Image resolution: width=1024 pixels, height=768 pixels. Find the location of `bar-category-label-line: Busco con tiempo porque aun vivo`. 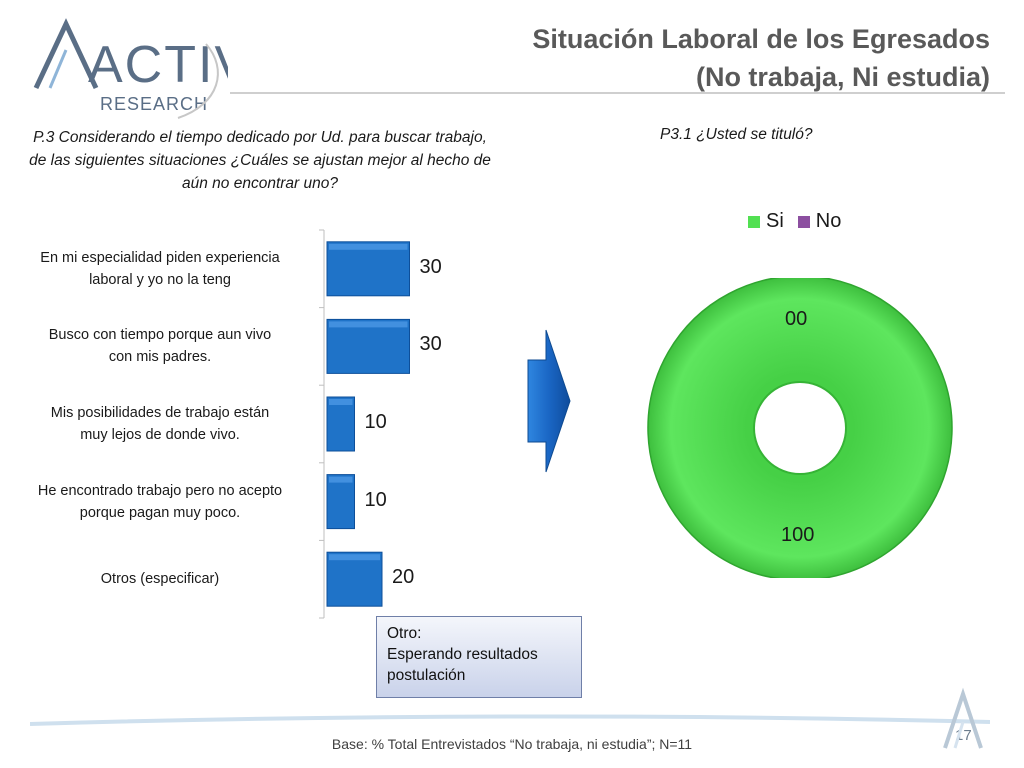

bar-category-label-line: Busco con tiempo porque aun vivo is located at coordinates (160, 335).